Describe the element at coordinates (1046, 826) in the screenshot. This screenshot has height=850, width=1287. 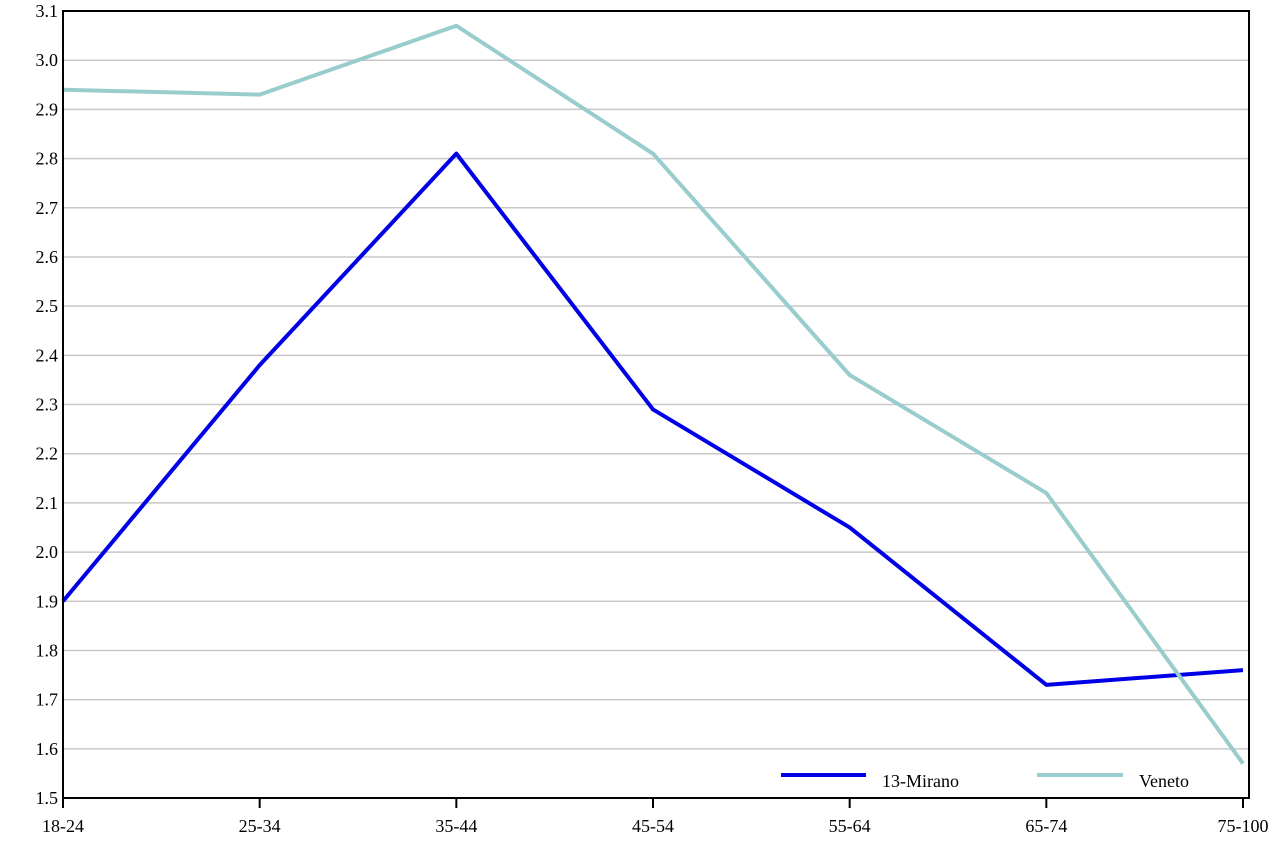
I see `x-tick-label: 65-74` at that location.